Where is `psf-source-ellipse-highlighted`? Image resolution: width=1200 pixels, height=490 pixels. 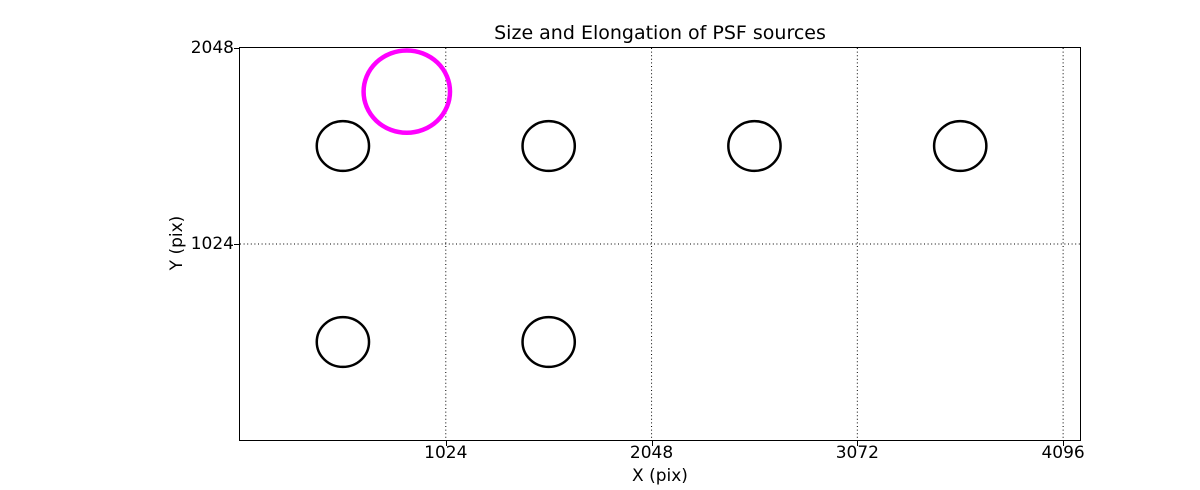
psf-source-ellipse-highlighted is located at coordinates (407, 92).